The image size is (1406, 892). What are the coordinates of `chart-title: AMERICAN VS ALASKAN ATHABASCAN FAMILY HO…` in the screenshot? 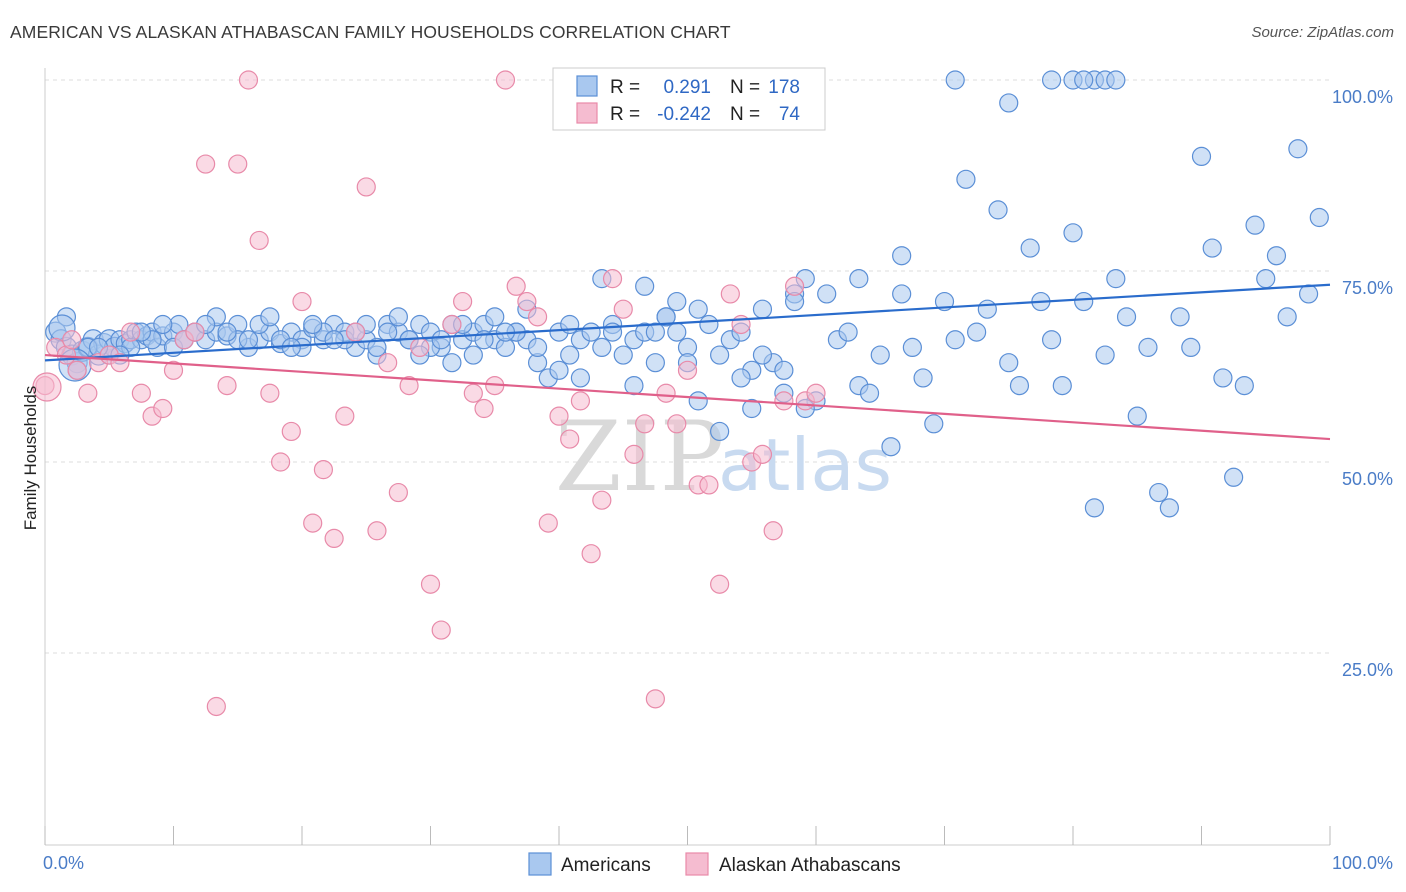 It's located at (370, 32).